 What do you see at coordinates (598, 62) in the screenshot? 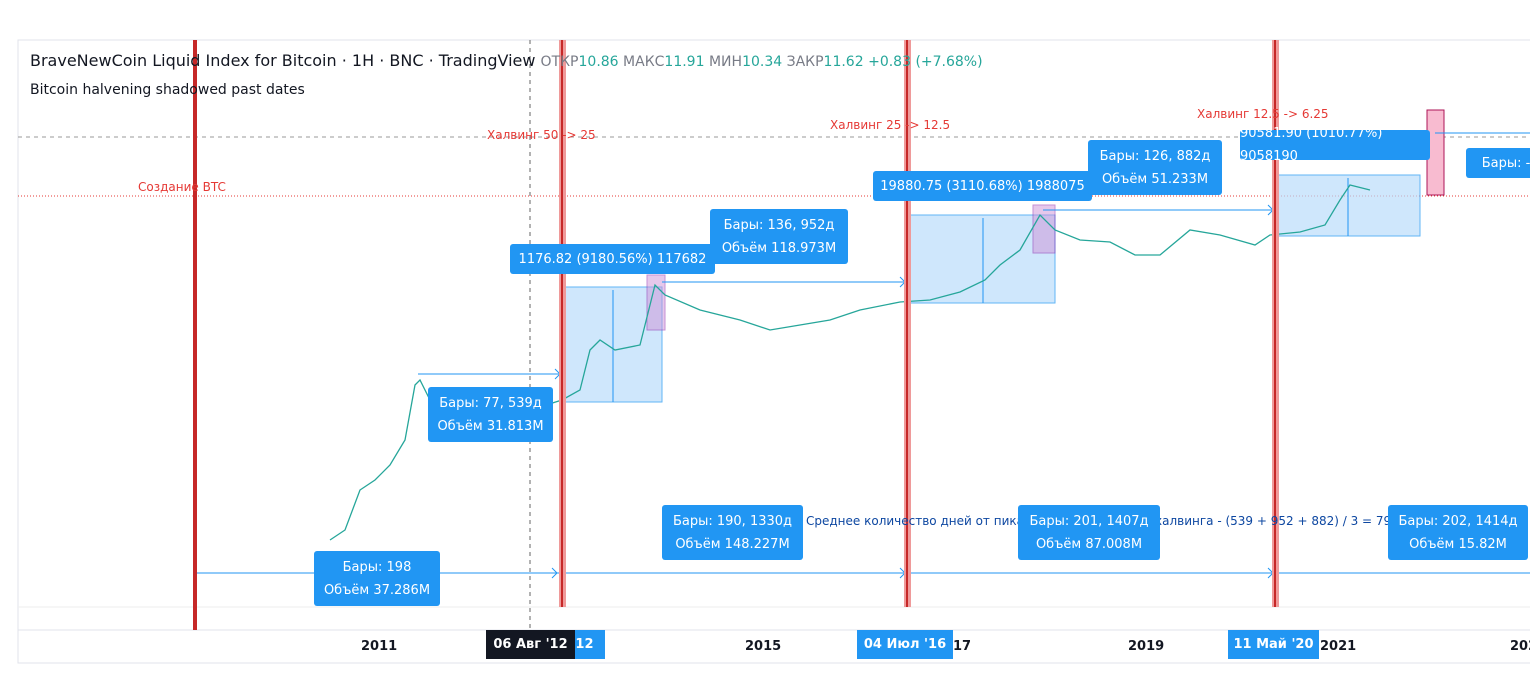
I see `ohlc-value: 10.86` at bounding box center [598, 62].